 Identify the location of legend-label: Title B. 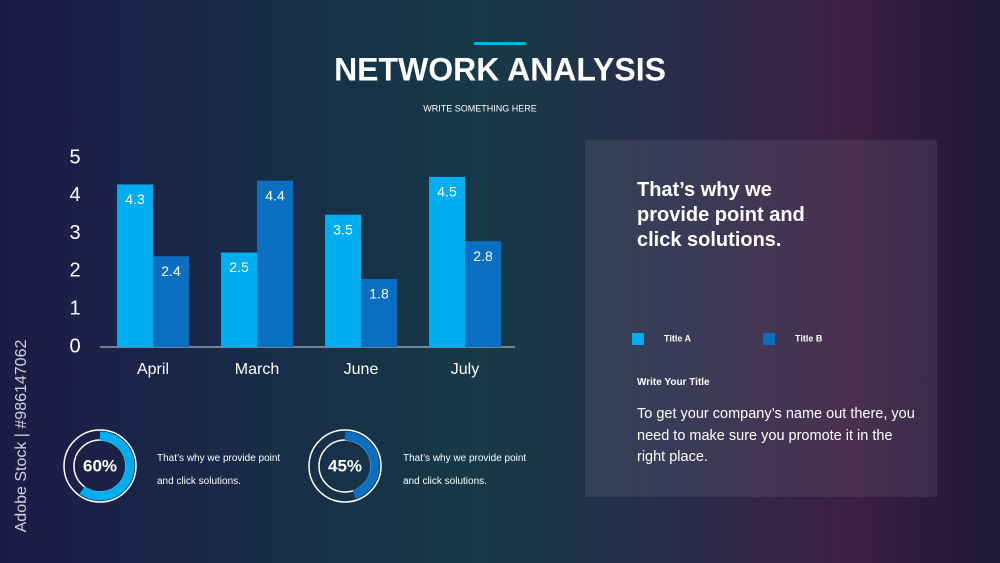
(809, 338).